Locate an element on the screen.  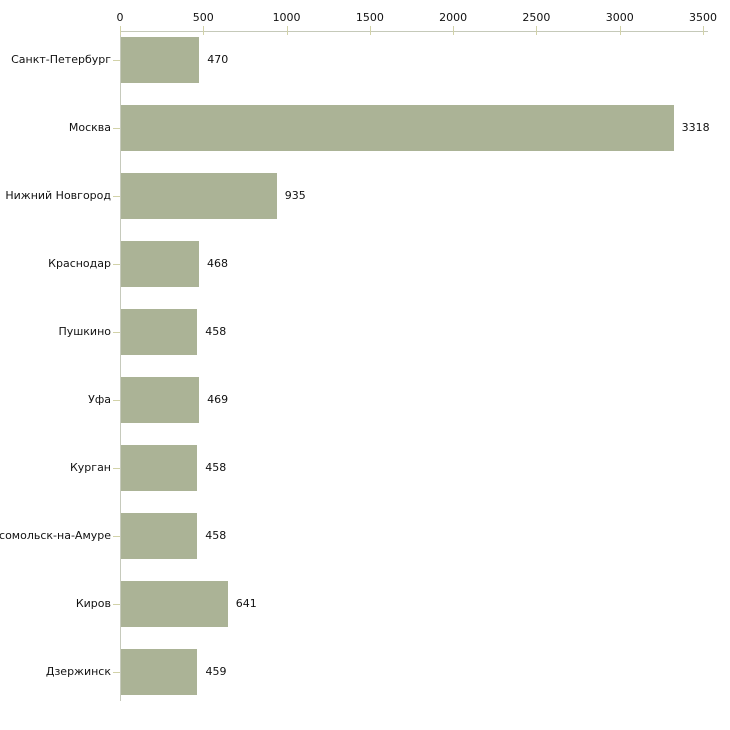
value-label: 469 is located at coordinates (218, 399).